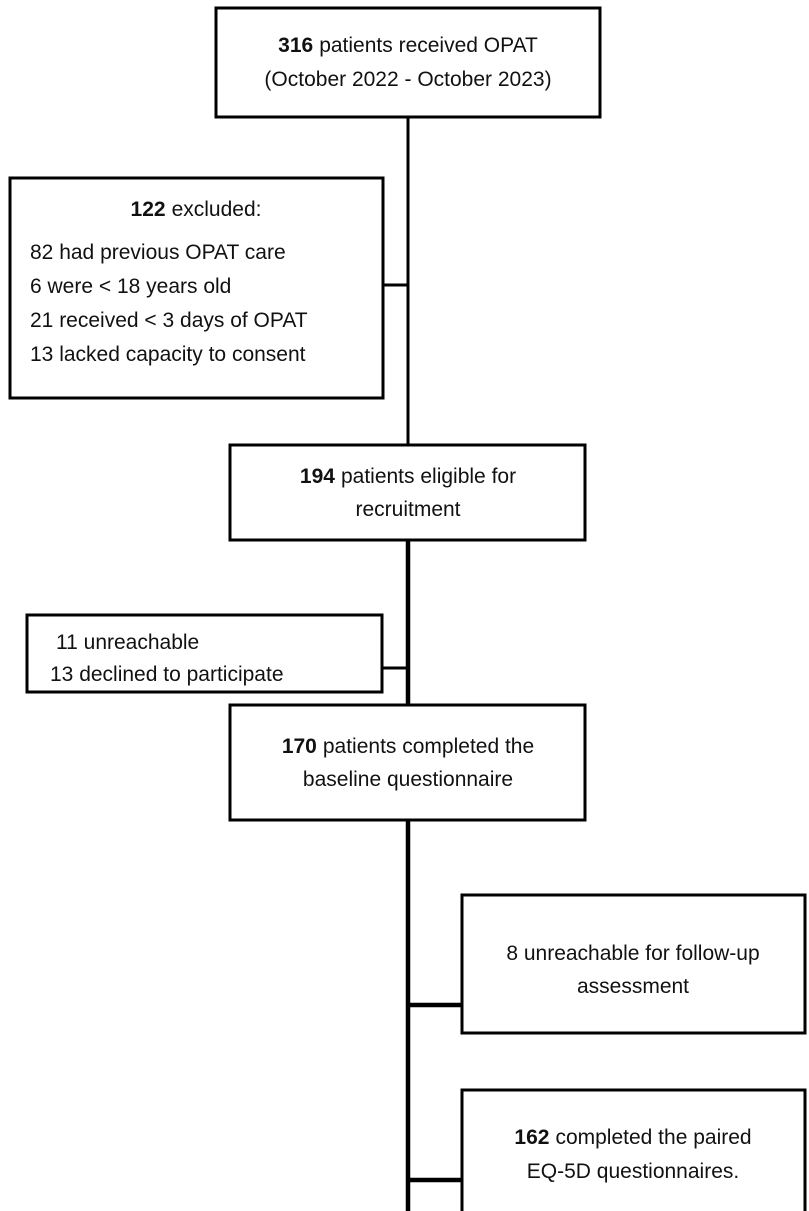 The image size is (809, 1211). Describe the element at coordinates (633, 986) in the screenshot. I see `node-line: assessment` at that location.